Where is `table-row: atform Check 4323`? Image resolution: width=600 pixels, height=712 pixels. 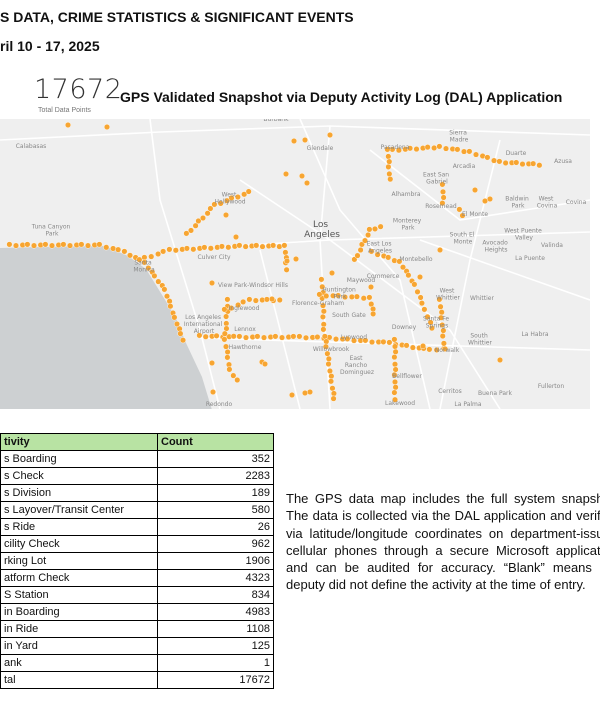
table-row: atform Check 4323 is located at coordinates (137, 578).